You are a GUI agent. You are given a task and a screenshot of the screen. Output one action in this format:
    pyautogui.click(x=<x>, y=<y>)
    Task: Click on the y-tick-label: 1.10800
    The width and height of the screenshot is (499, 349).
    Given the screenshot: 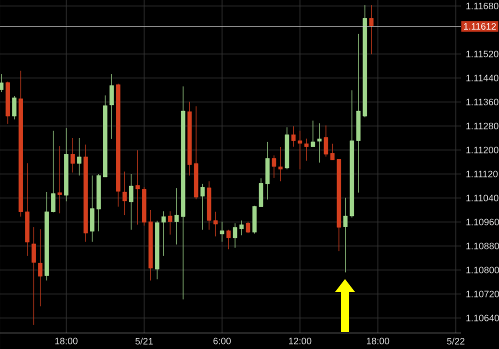 What is the action you would take?
    pyautogui.click(x=482, y=270)
    